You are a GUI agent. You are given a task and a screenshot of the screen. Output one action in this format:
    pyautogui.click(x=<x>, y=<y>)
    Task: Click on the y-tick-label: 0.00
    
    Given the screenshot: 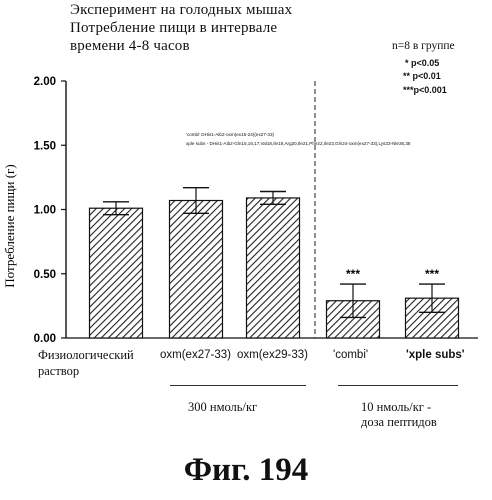 What is the action you would take?
    pyautogui.click(x=45, y=339)
    